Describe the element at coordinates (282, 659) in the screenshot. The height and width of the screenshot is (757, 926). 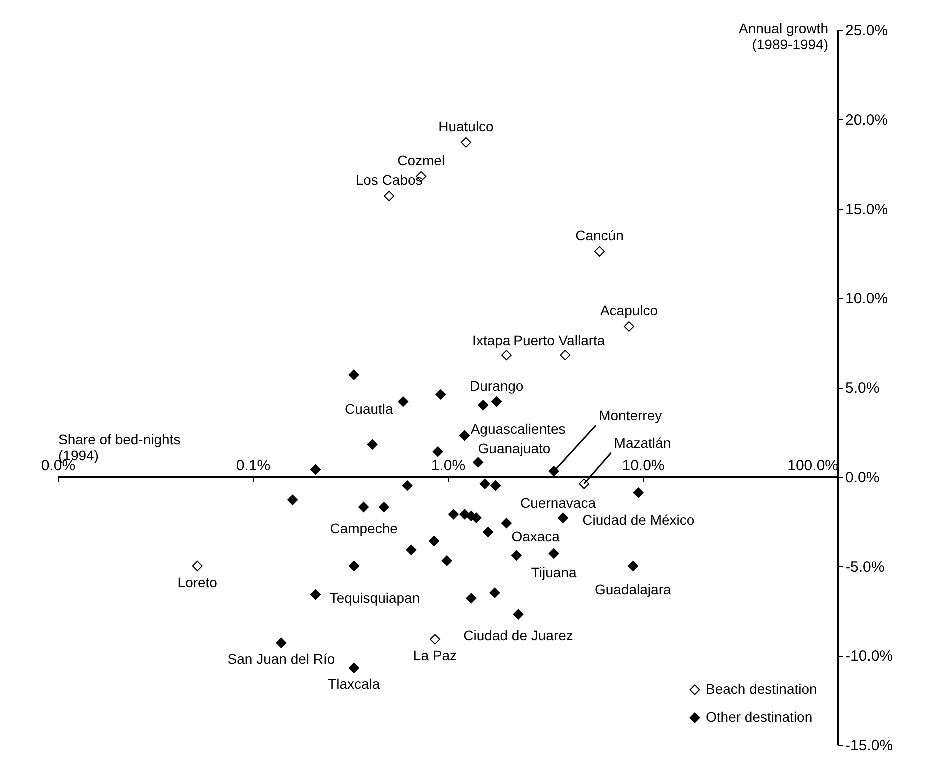
I see `annotation: San Juan del Río` at that location.